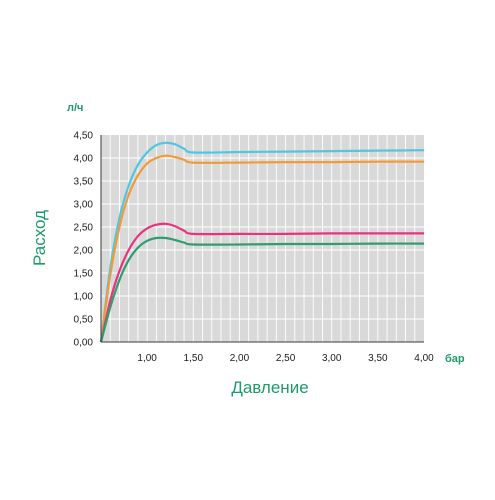 The height and width of the screenshot is (500, 495). I want to click on x-unit-label: бар, so click(455, 359).